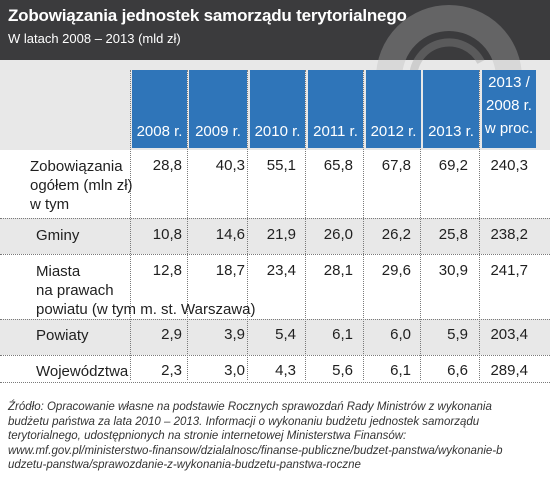 The width and height of the screenshot is (550, 488). Describe the element at coordinates (167, 270) in the screenshot. I see `table-cell: 12,8` at that location.